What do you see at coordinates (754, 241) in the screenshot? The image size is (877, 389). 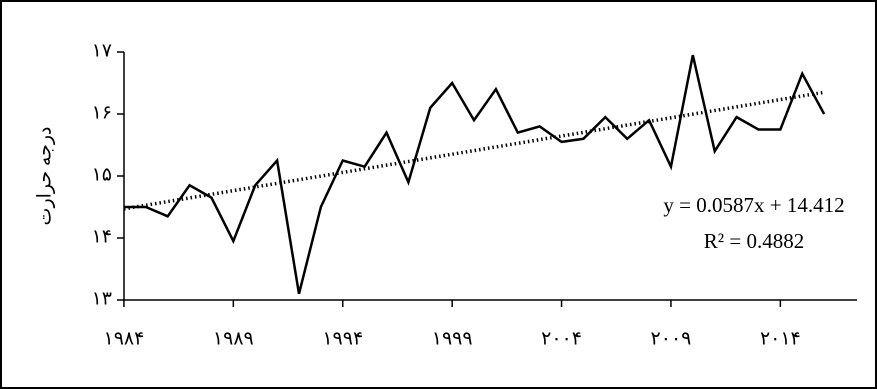 I see `r-squared: R² = 0.4882` at bounding box center [754, 241].